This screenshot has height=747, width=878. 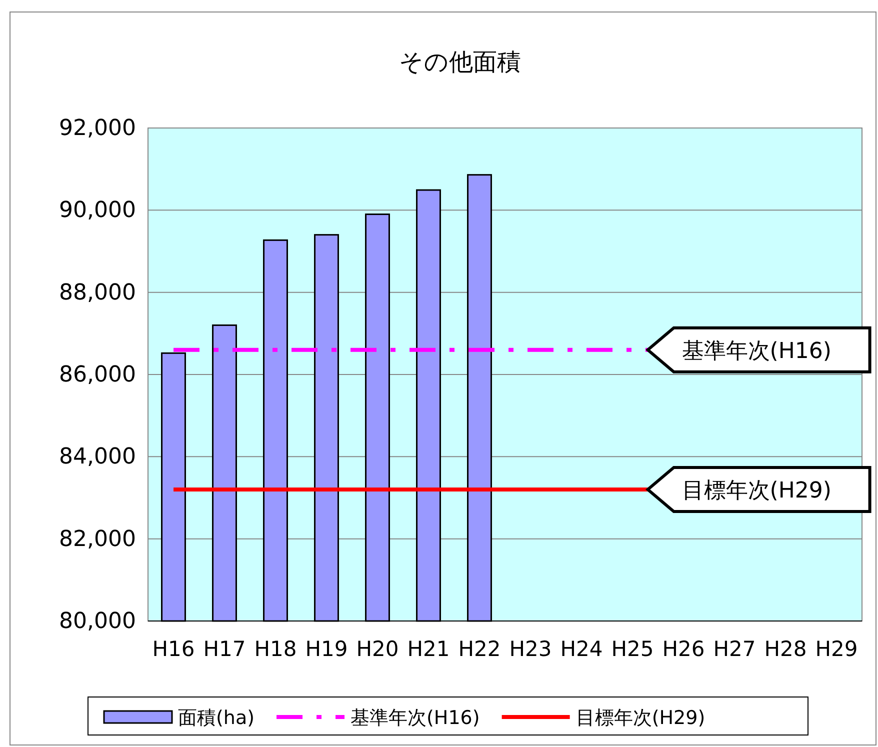 I want to click on x-tick-label: H26, so click(x=683, y=648).